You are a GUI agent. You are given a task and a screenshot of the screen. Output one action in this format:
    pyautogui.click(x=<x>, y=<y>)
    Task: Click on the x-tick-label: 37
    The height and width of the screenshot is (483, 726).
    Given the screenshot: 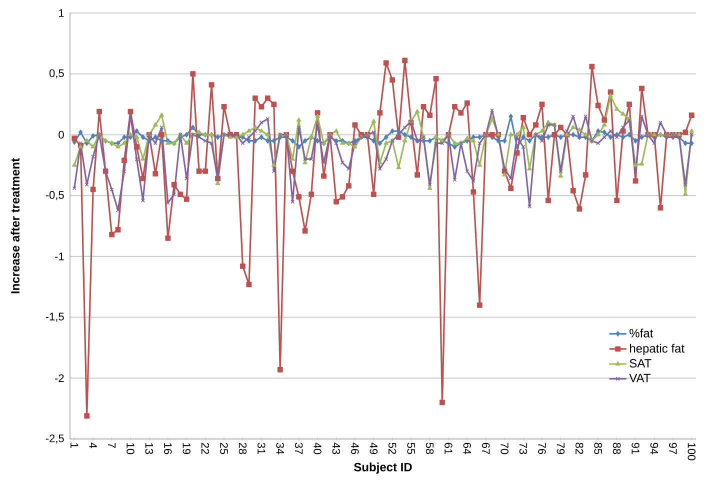 What is the action you would take?
    pyautogui.click(x=298, y=448)
    